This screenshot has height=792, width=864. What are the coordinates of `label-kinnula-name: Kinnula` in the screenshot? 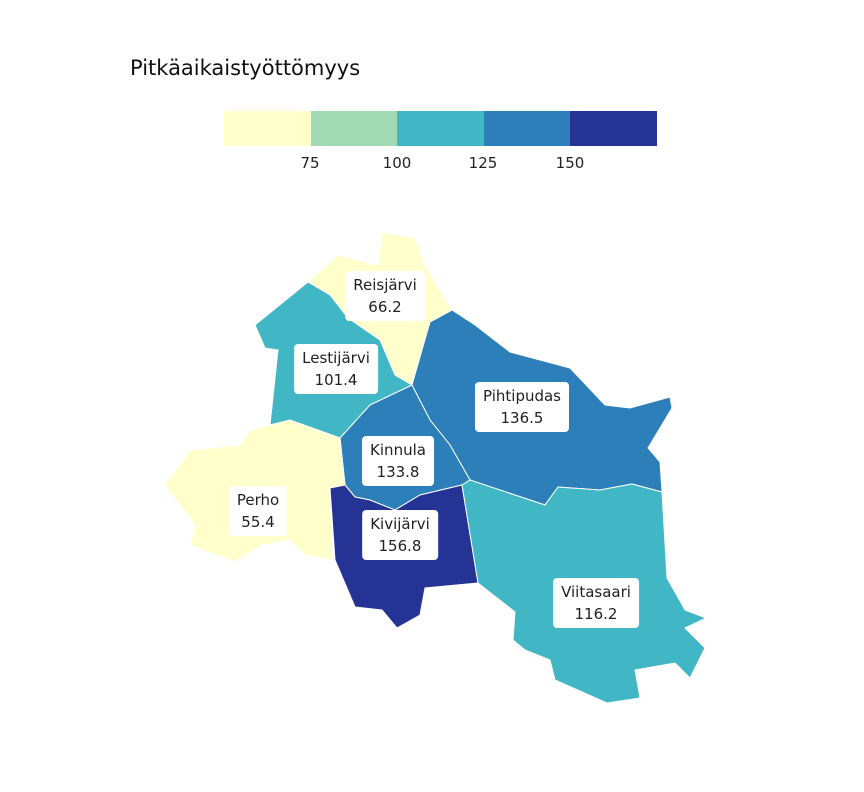 It's located at (398, 450).